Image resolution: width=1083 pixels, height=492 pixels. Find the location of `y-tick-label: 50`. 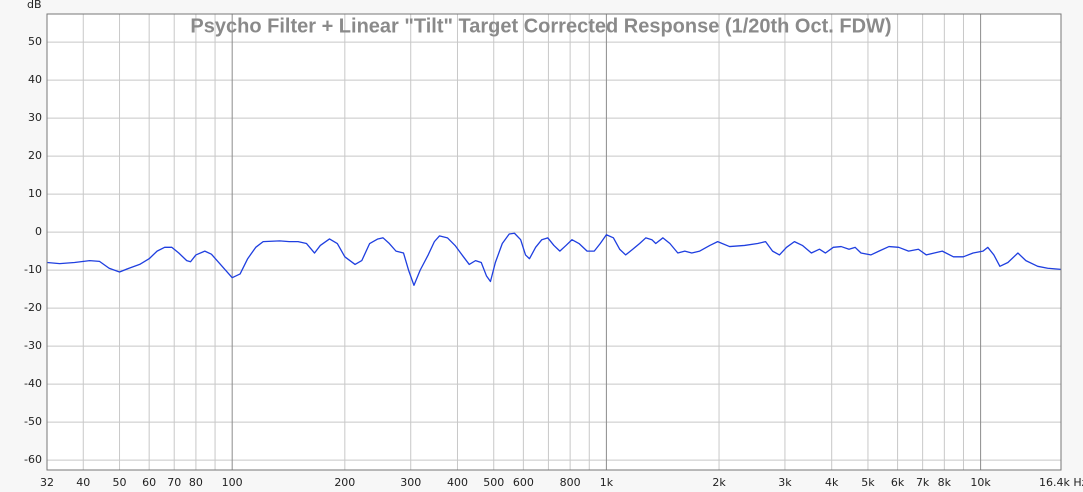

y-tick-label: 50 is located at coordinates (35, 41).